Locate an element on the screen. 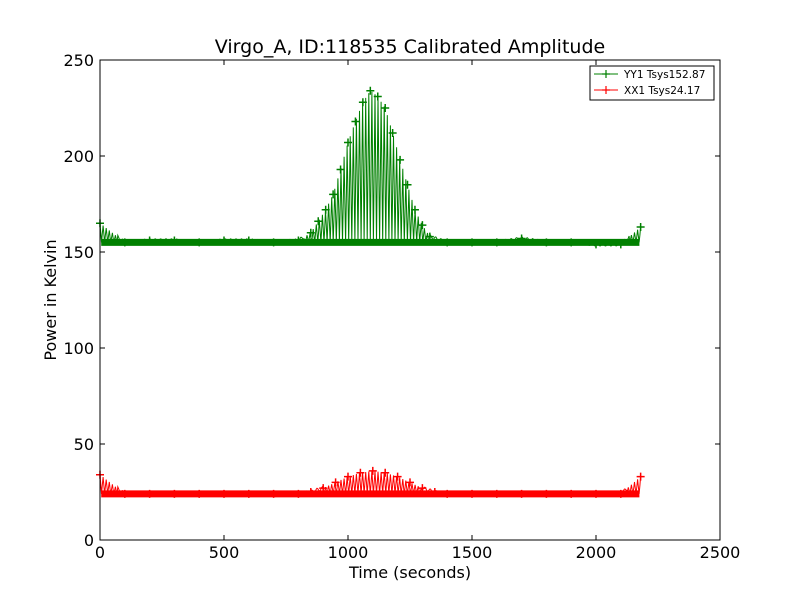 This screenshot has height=600, width=800. x-tick-label: 500 is located at coordinates (224, 552).